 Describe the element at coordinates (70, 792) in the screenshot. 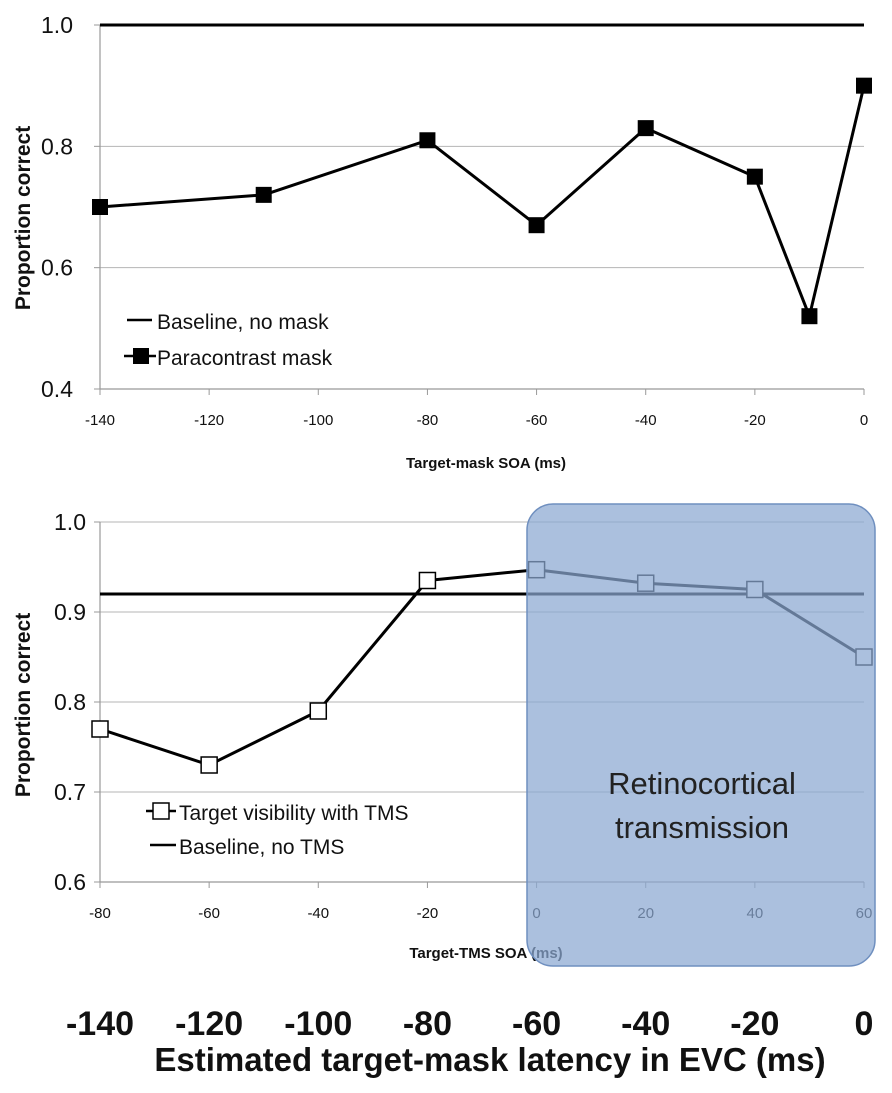

I see `p2-y-tick-label: 0.7` at that location.